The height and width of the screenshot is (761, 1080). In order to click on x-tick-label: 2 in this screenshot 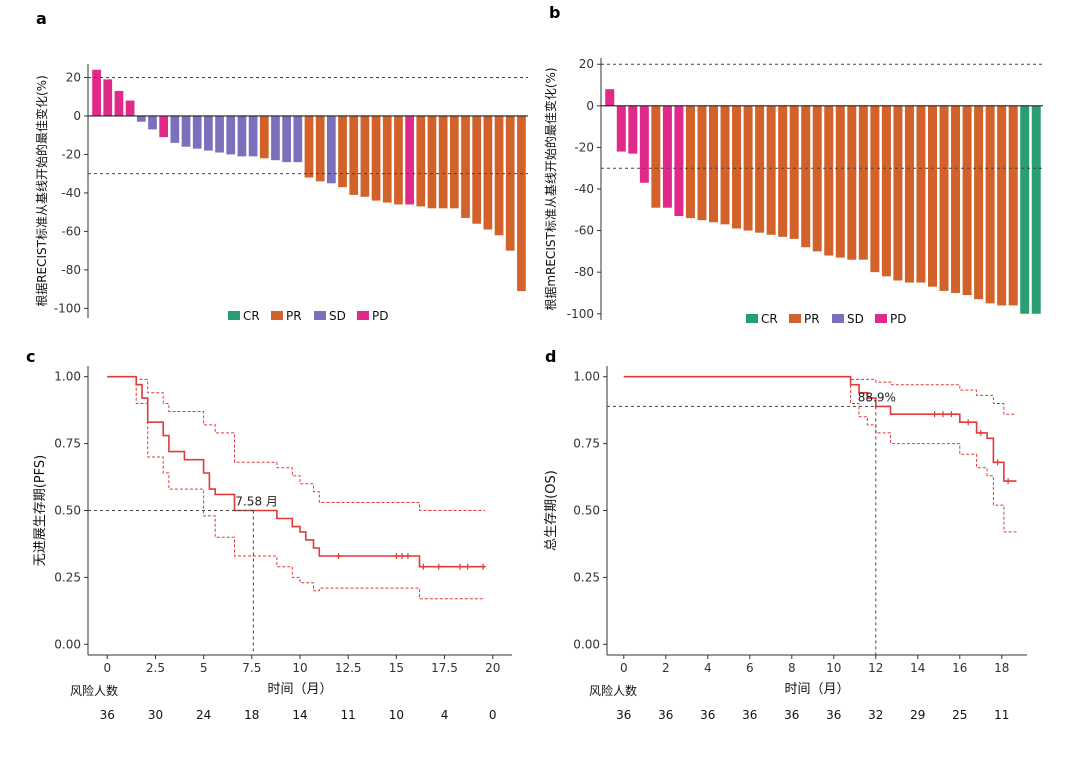, I will do `click(666, 668)`.